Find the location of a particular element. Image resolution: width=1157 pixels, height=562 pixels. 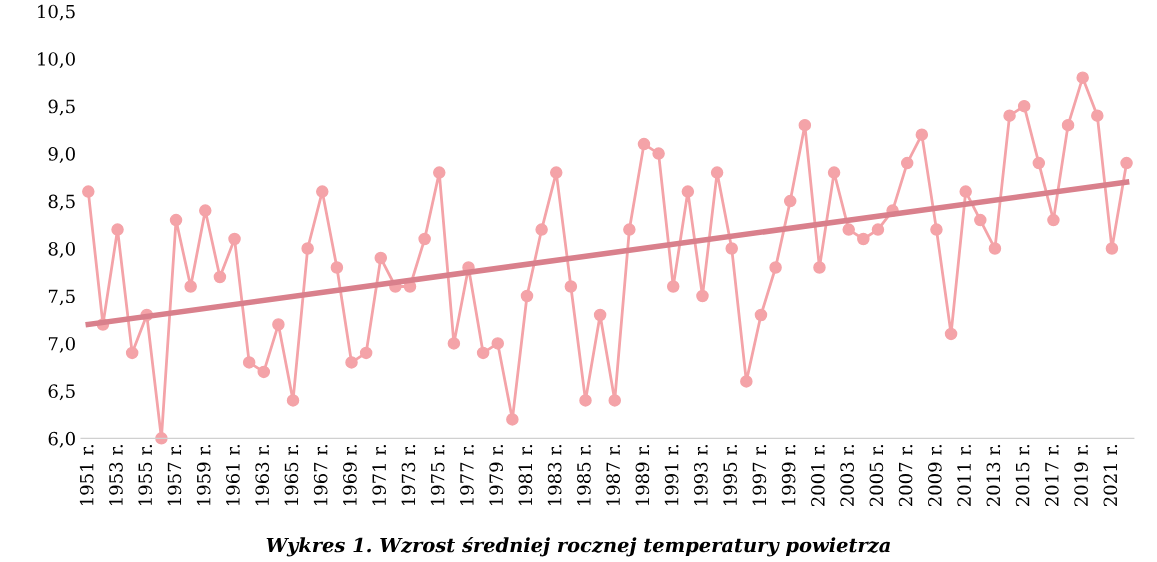

x-tick-label: 1981 r. is located at coordinates (525, 475).